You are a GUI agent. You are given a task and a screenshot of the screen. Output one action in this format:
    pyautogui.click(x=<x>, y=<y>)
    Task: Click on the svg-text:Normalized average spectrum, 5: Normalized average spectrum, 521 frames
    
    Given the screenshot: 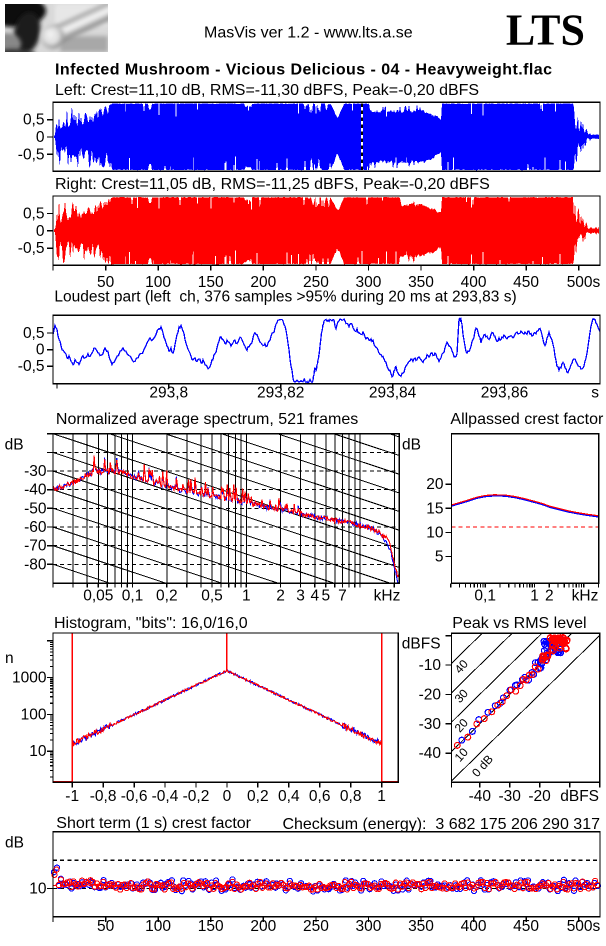 What is the action you would take?
    pyautogui.click(x=207, y=419)
    